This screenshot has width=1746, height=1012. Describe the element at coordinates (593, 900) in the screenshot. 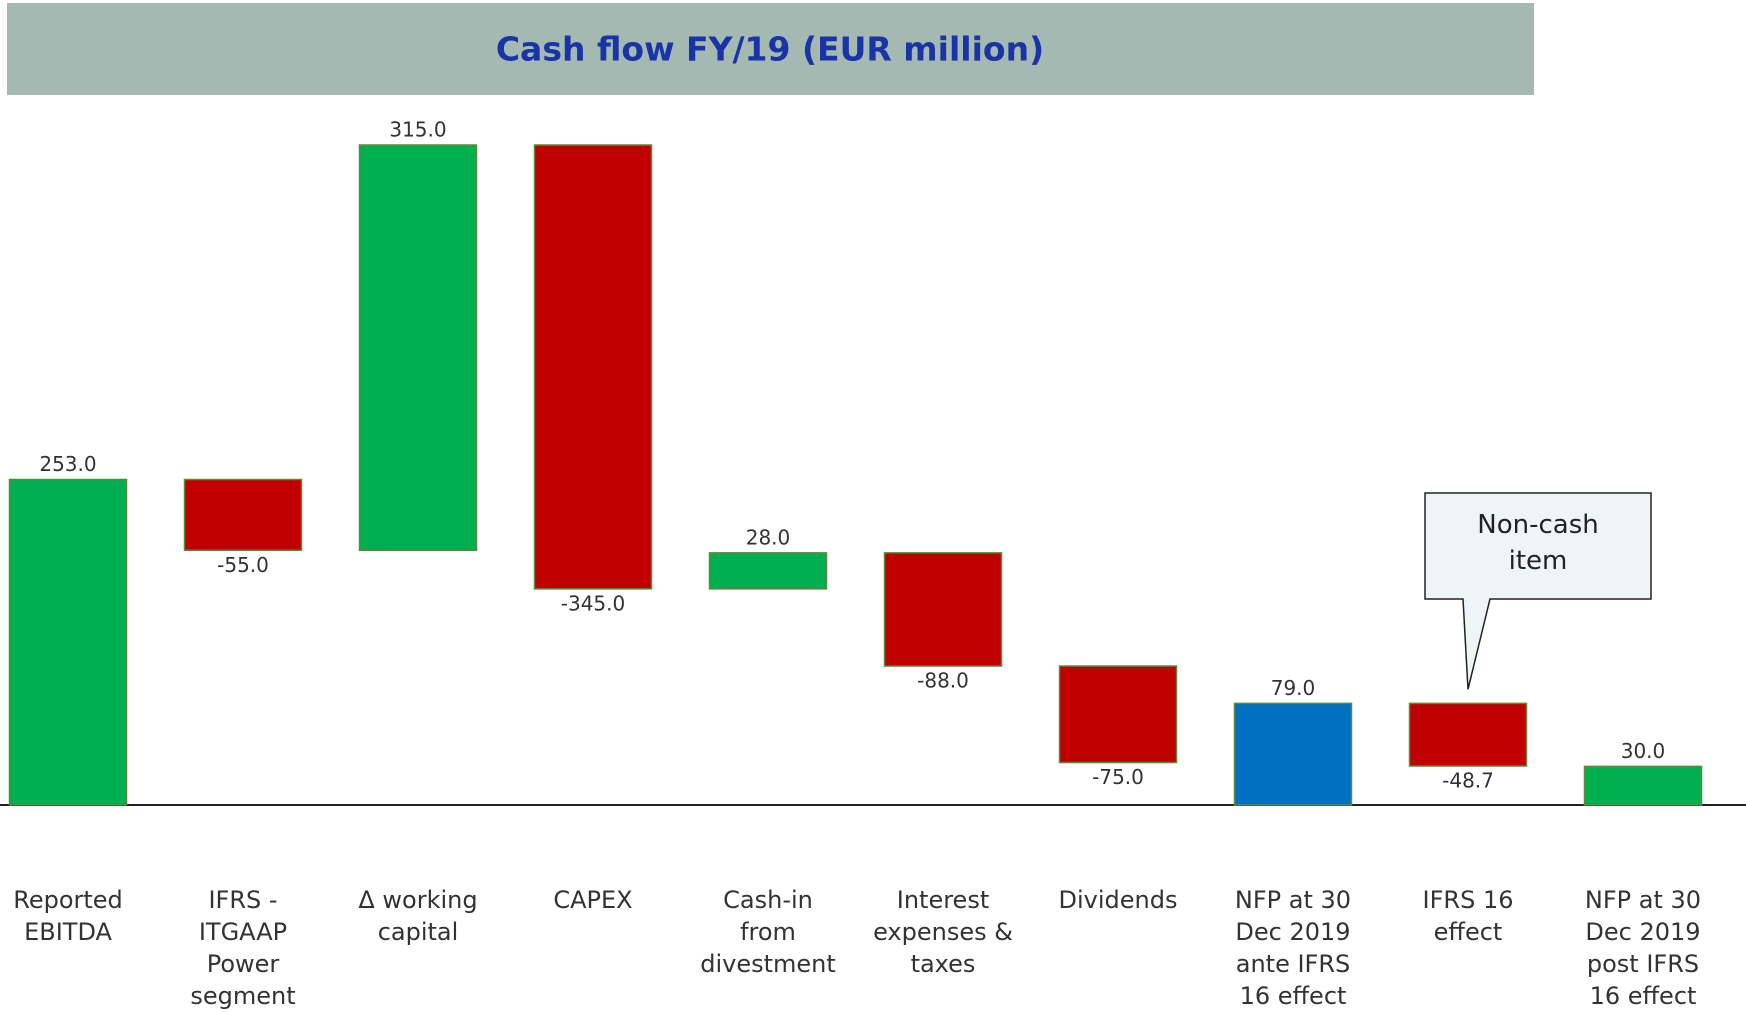

I see `x-tick-label: CAPEX` at that location.